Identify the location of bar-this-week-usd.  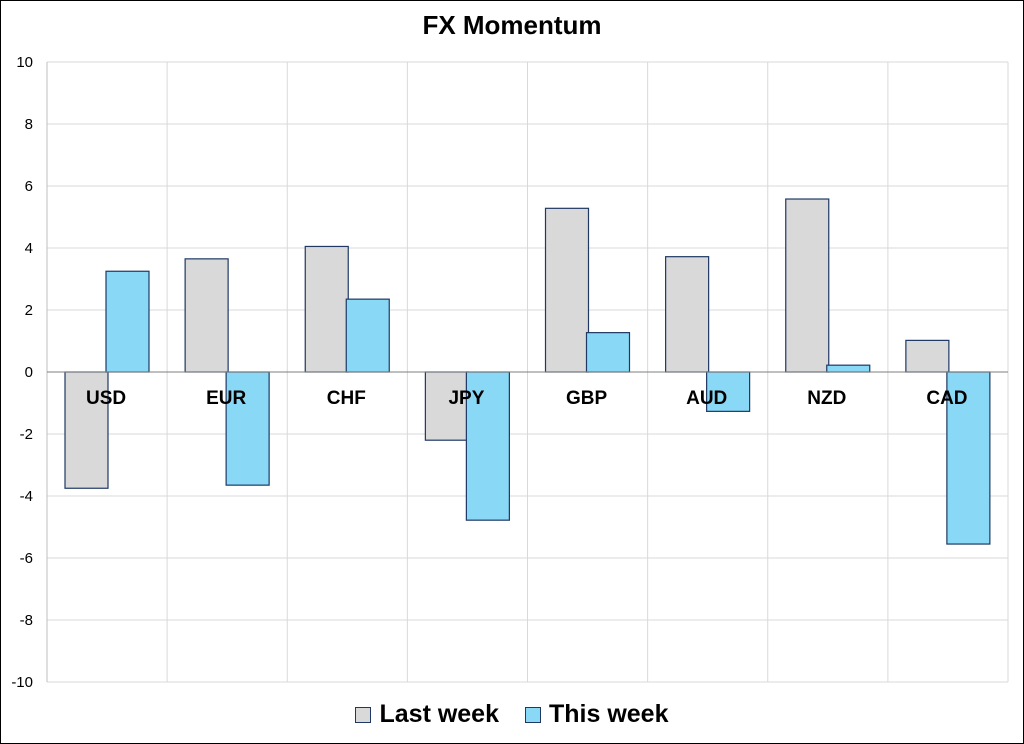
(127, 321).